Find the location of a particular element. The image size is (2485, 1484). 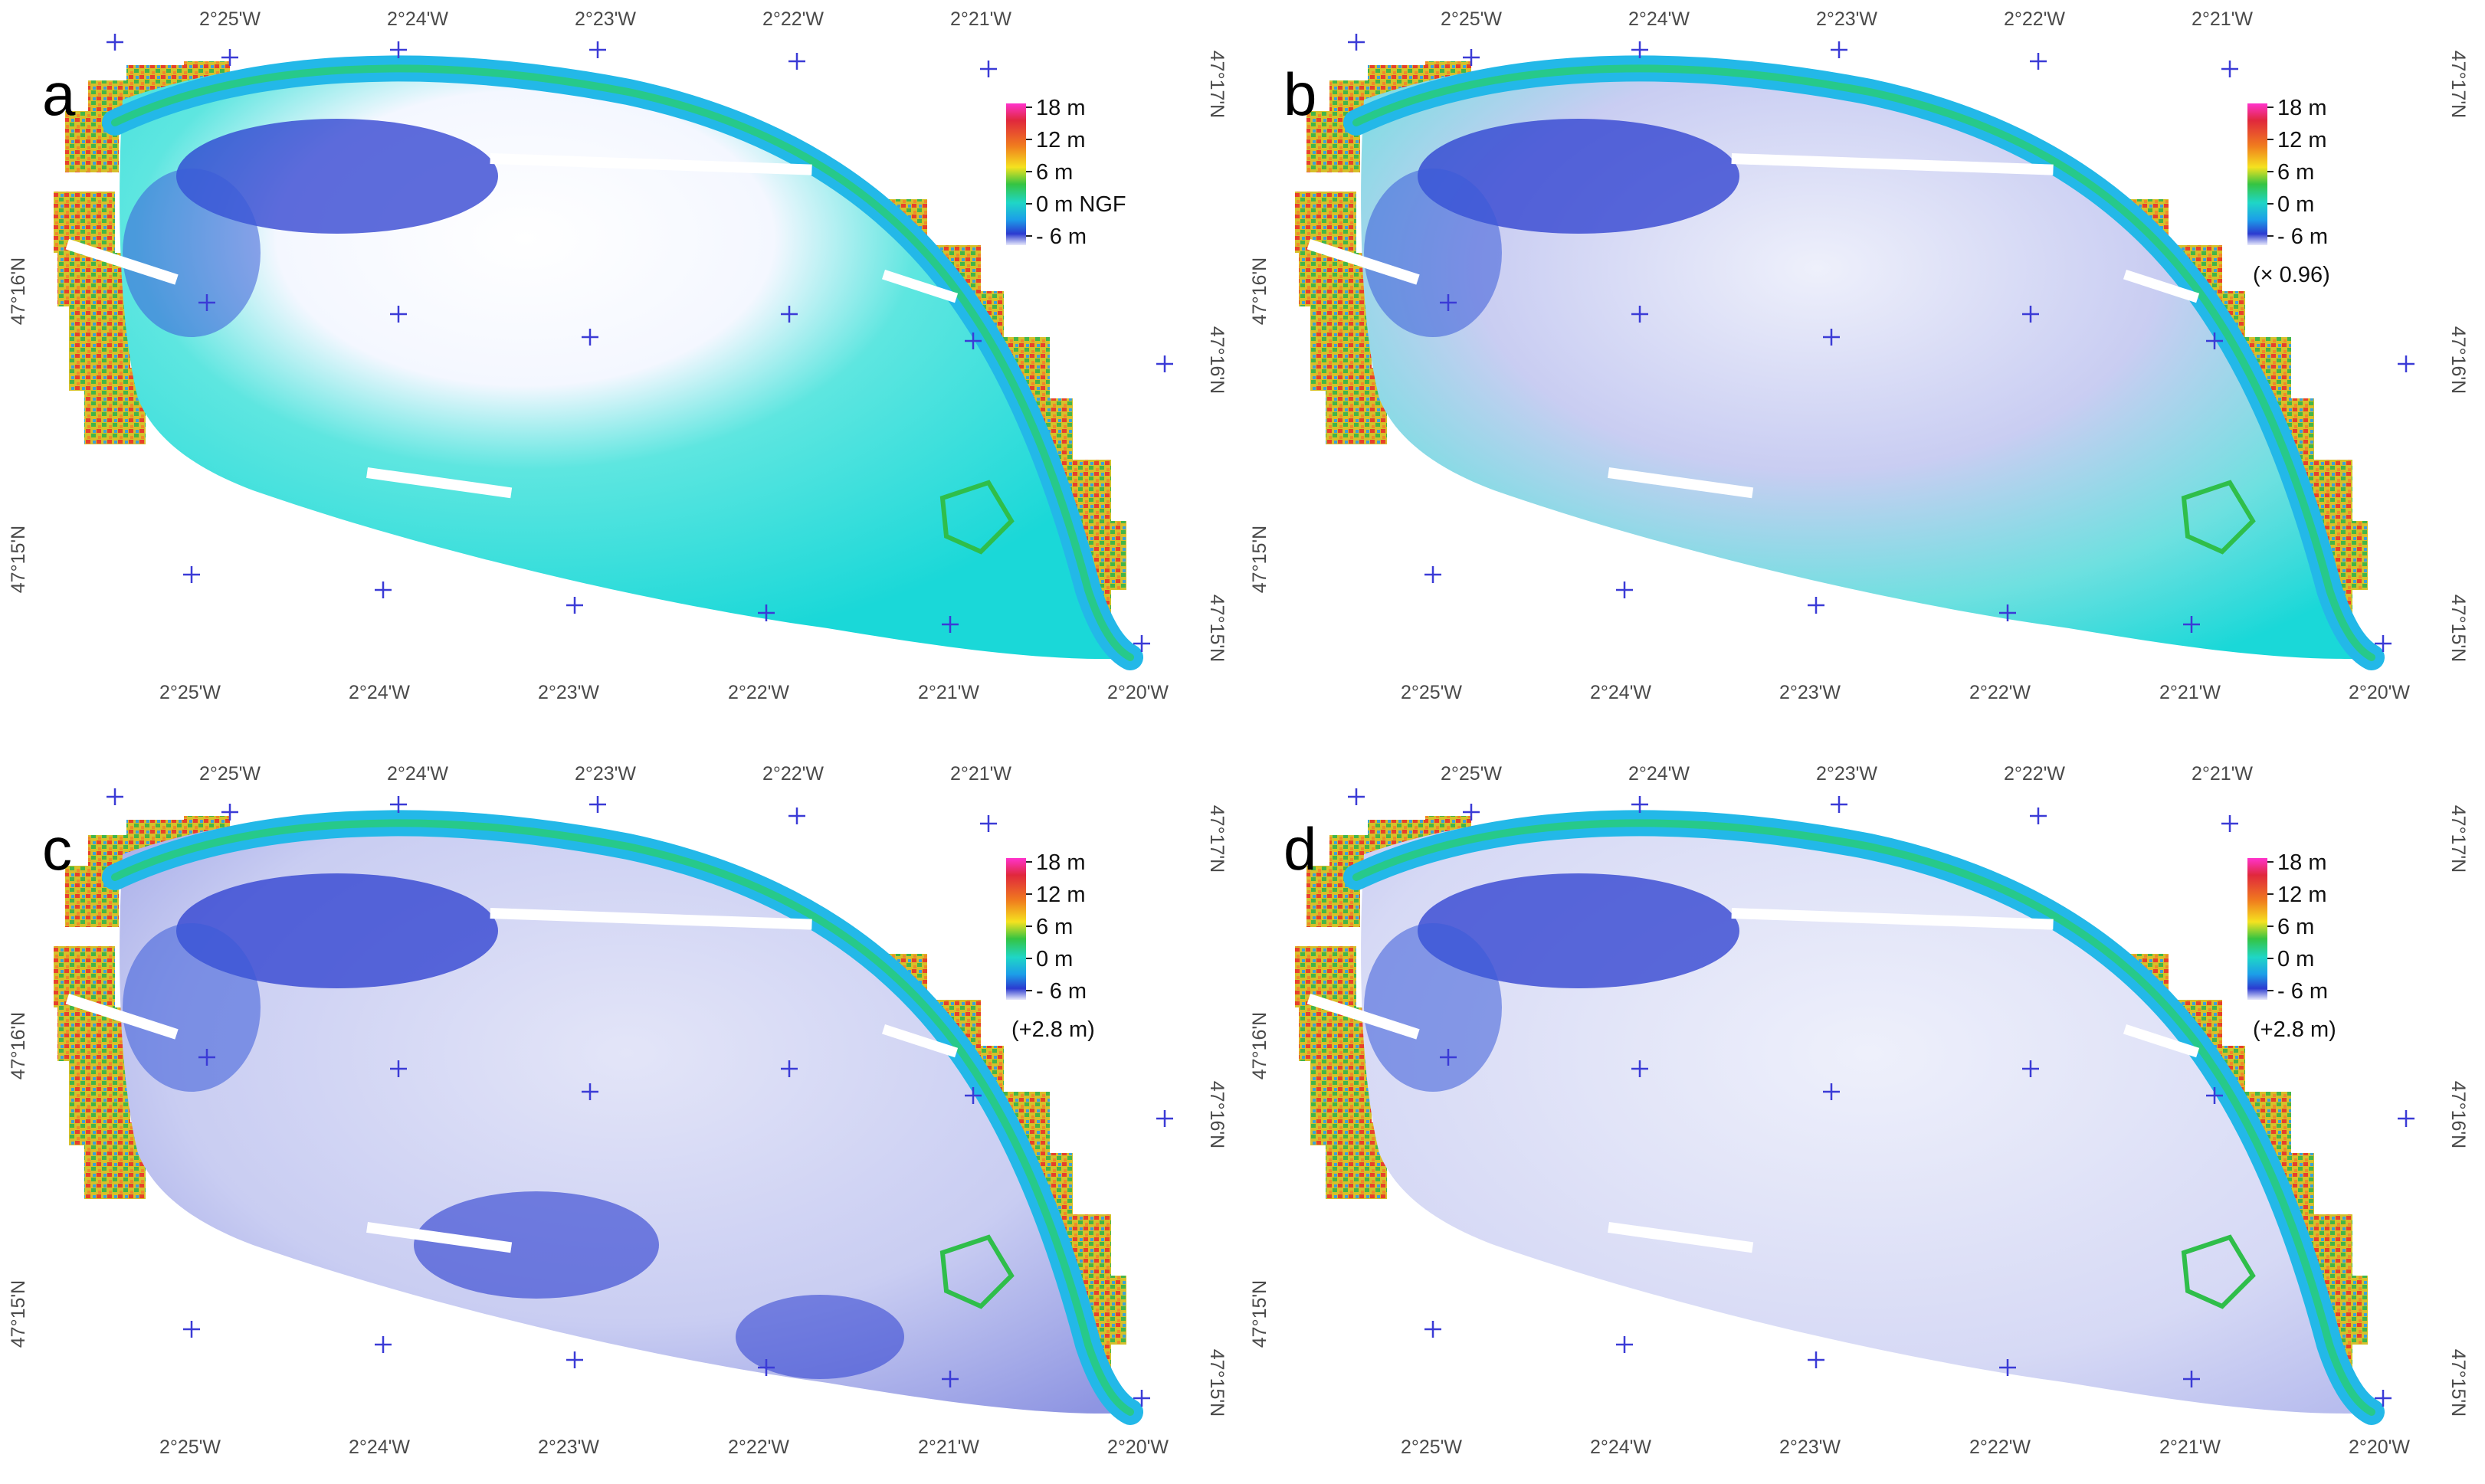

legend-label: 0 m NGF is located at coordinates (1081, 204).